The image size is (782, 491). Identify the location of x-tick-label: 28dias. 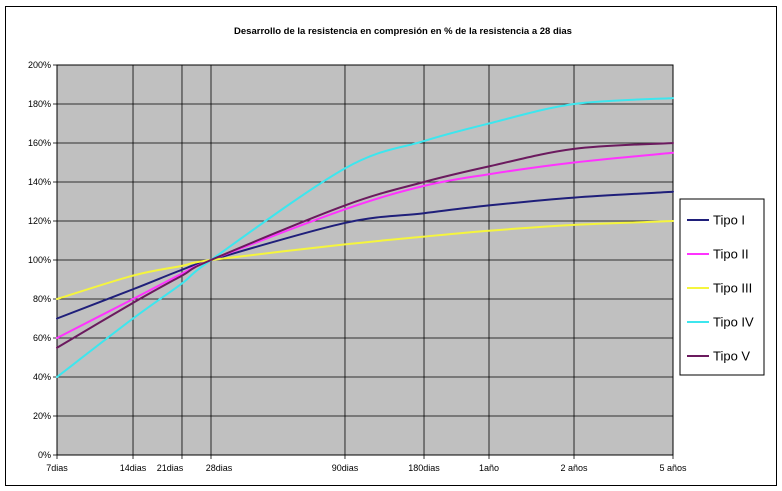
(219, 468).